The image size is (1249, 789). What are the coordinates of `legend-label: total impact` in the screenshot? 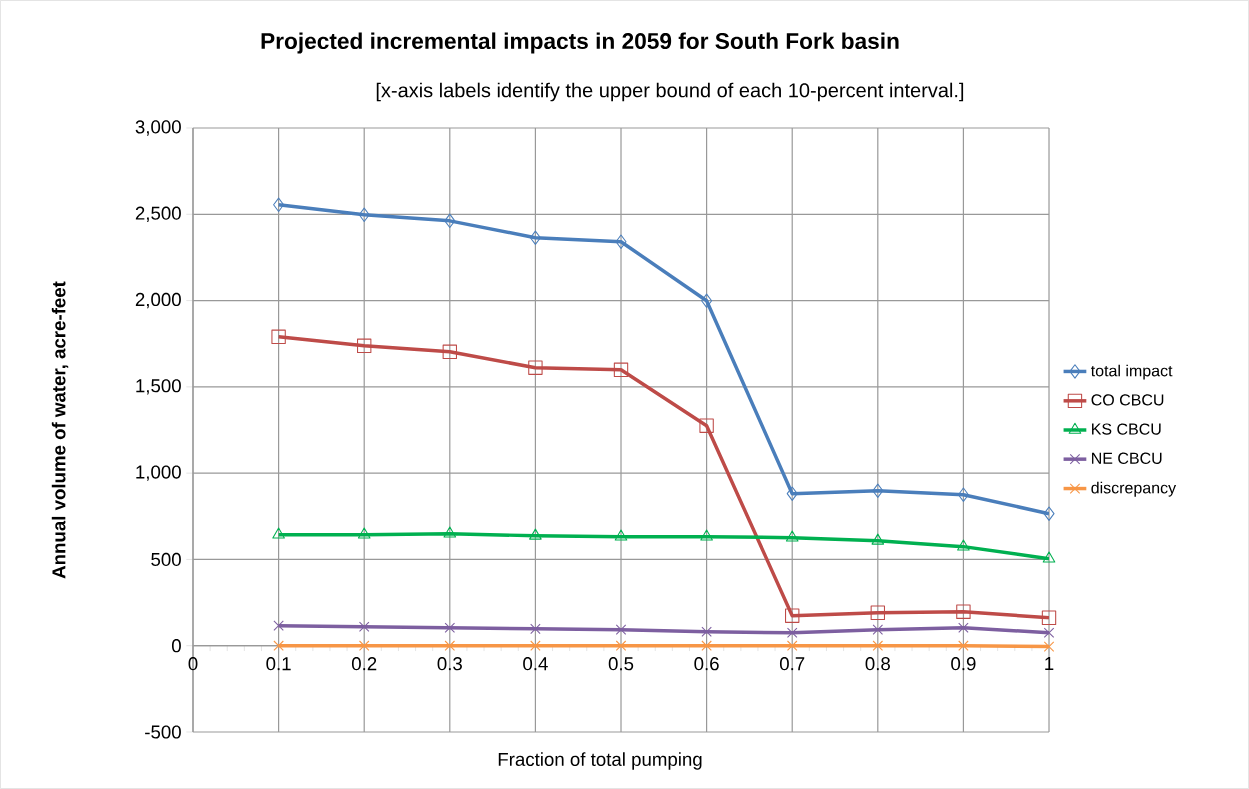 It's located at (1131, 372).